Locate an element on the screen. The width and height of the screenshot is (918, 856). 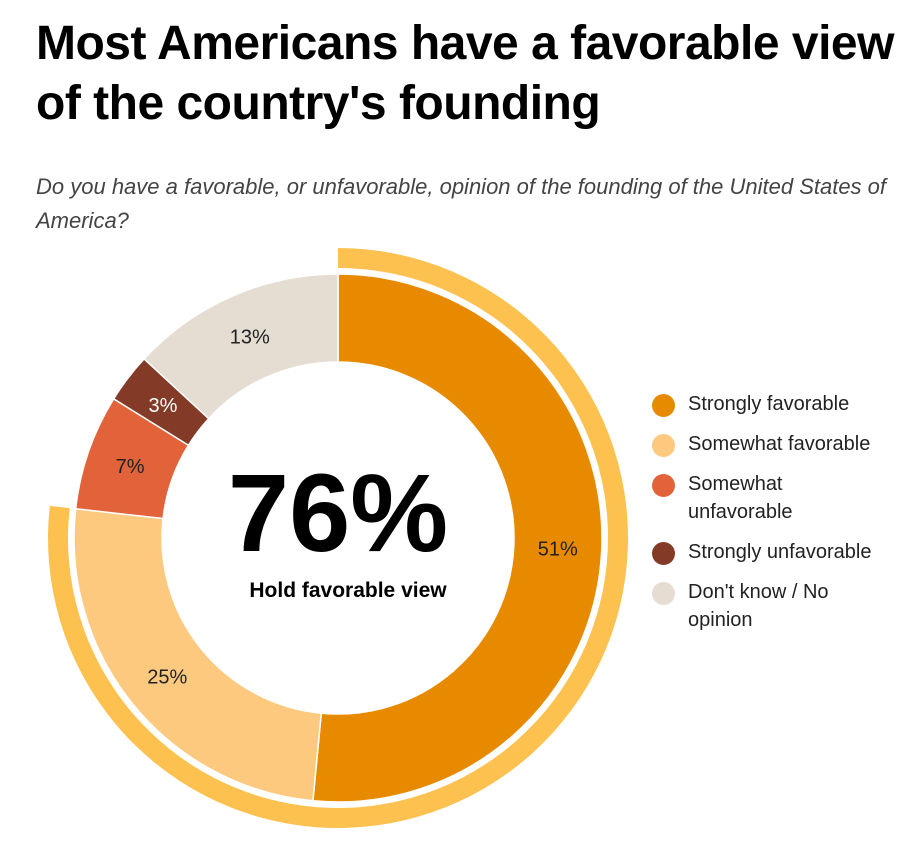
slice-somewhat-favorable is located at coordinates (198, 654).